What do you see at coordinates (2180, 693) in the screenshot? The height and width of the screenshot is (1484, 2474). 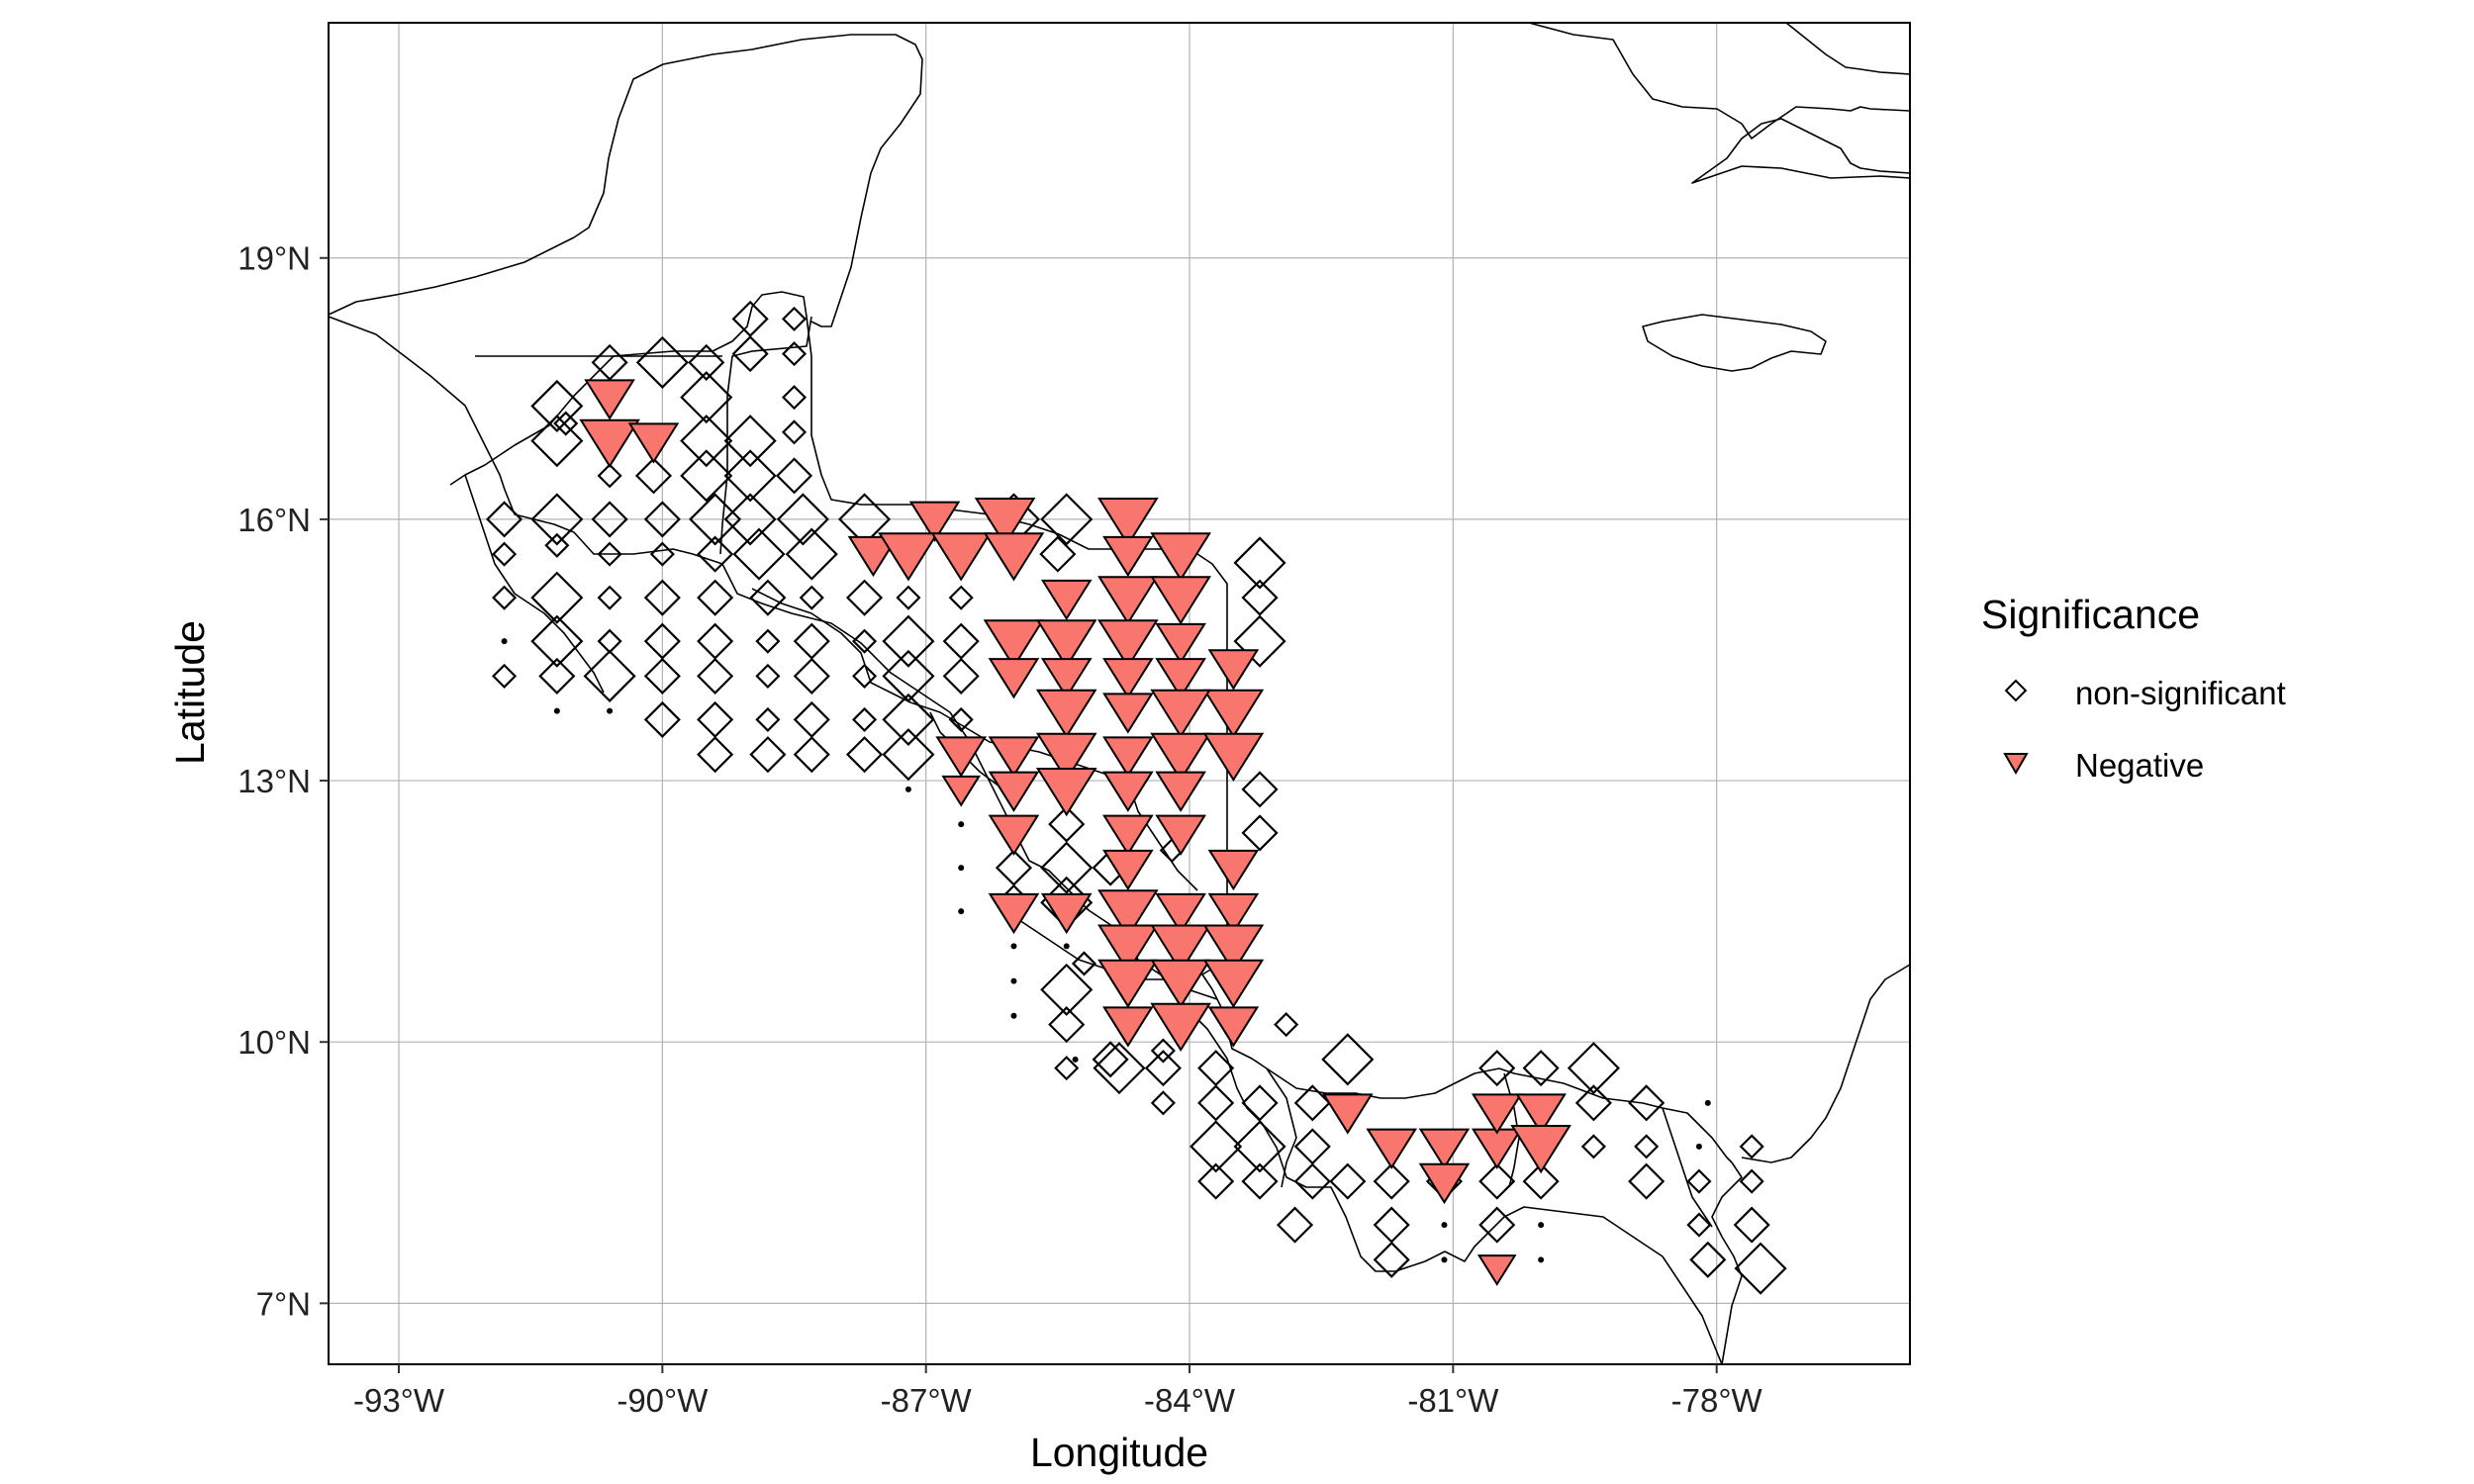 I see `legend-label: non-significant` at bounding box center [2180, 693].